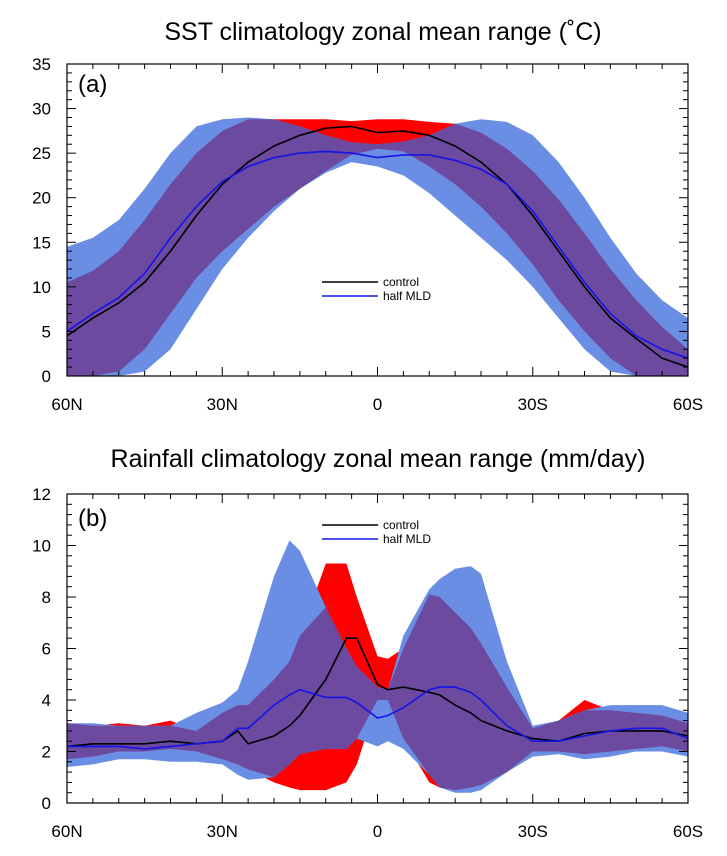  Describe the element at coordinates (66, 404) in the screenshot. I see `sst-x-tick-label: 60N` at that location.